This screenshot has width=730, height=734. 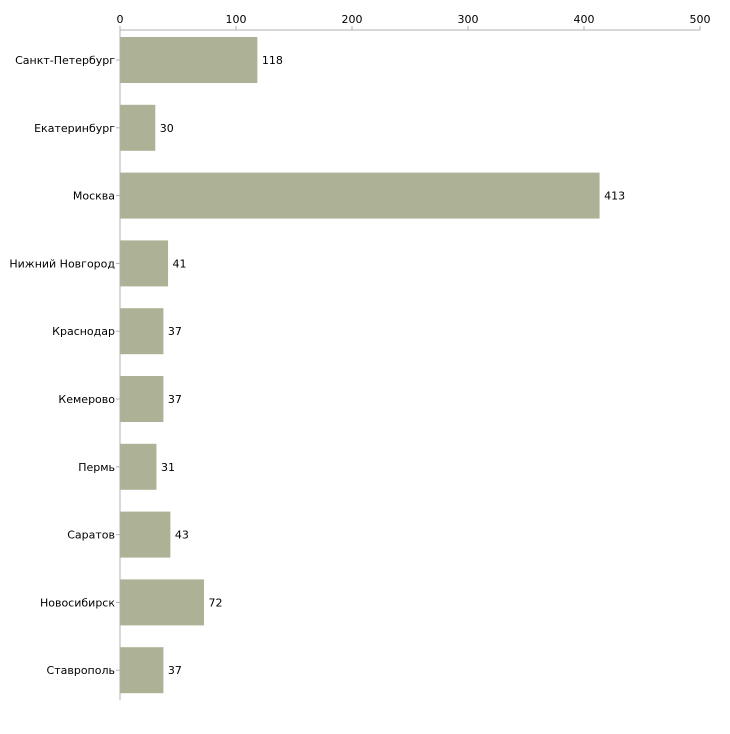 I want to click on y-tick-label: Кемерово, so click(x=86, y=399).